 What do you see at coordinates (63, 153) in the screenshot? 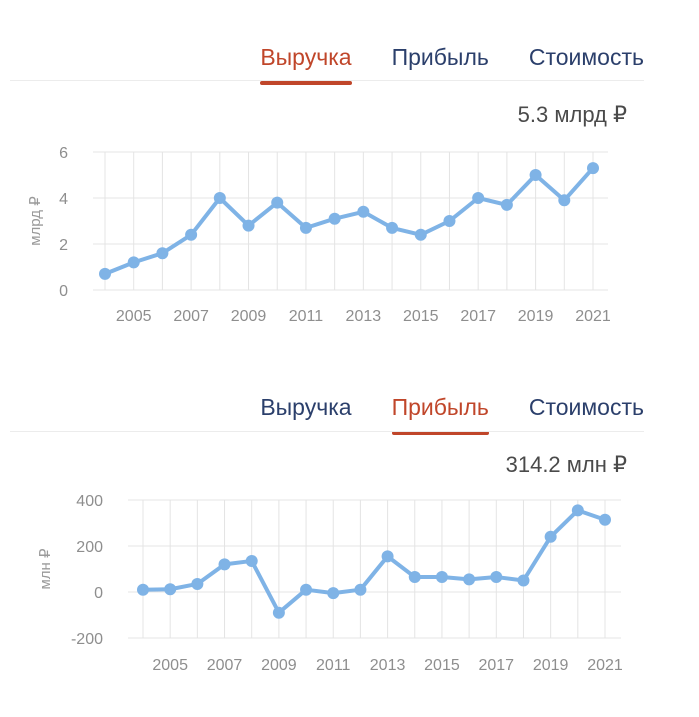
I see `y-tick-label: 6` at bounding box center [63, 153].